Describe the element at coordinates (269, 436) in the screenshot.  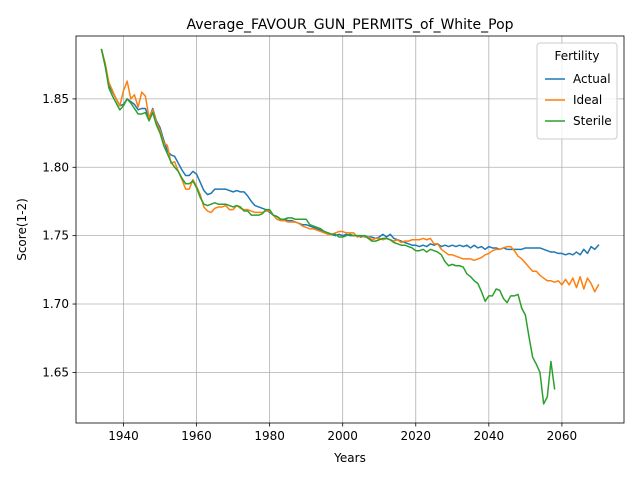
I see `x-tick-label: 1980` at that location.